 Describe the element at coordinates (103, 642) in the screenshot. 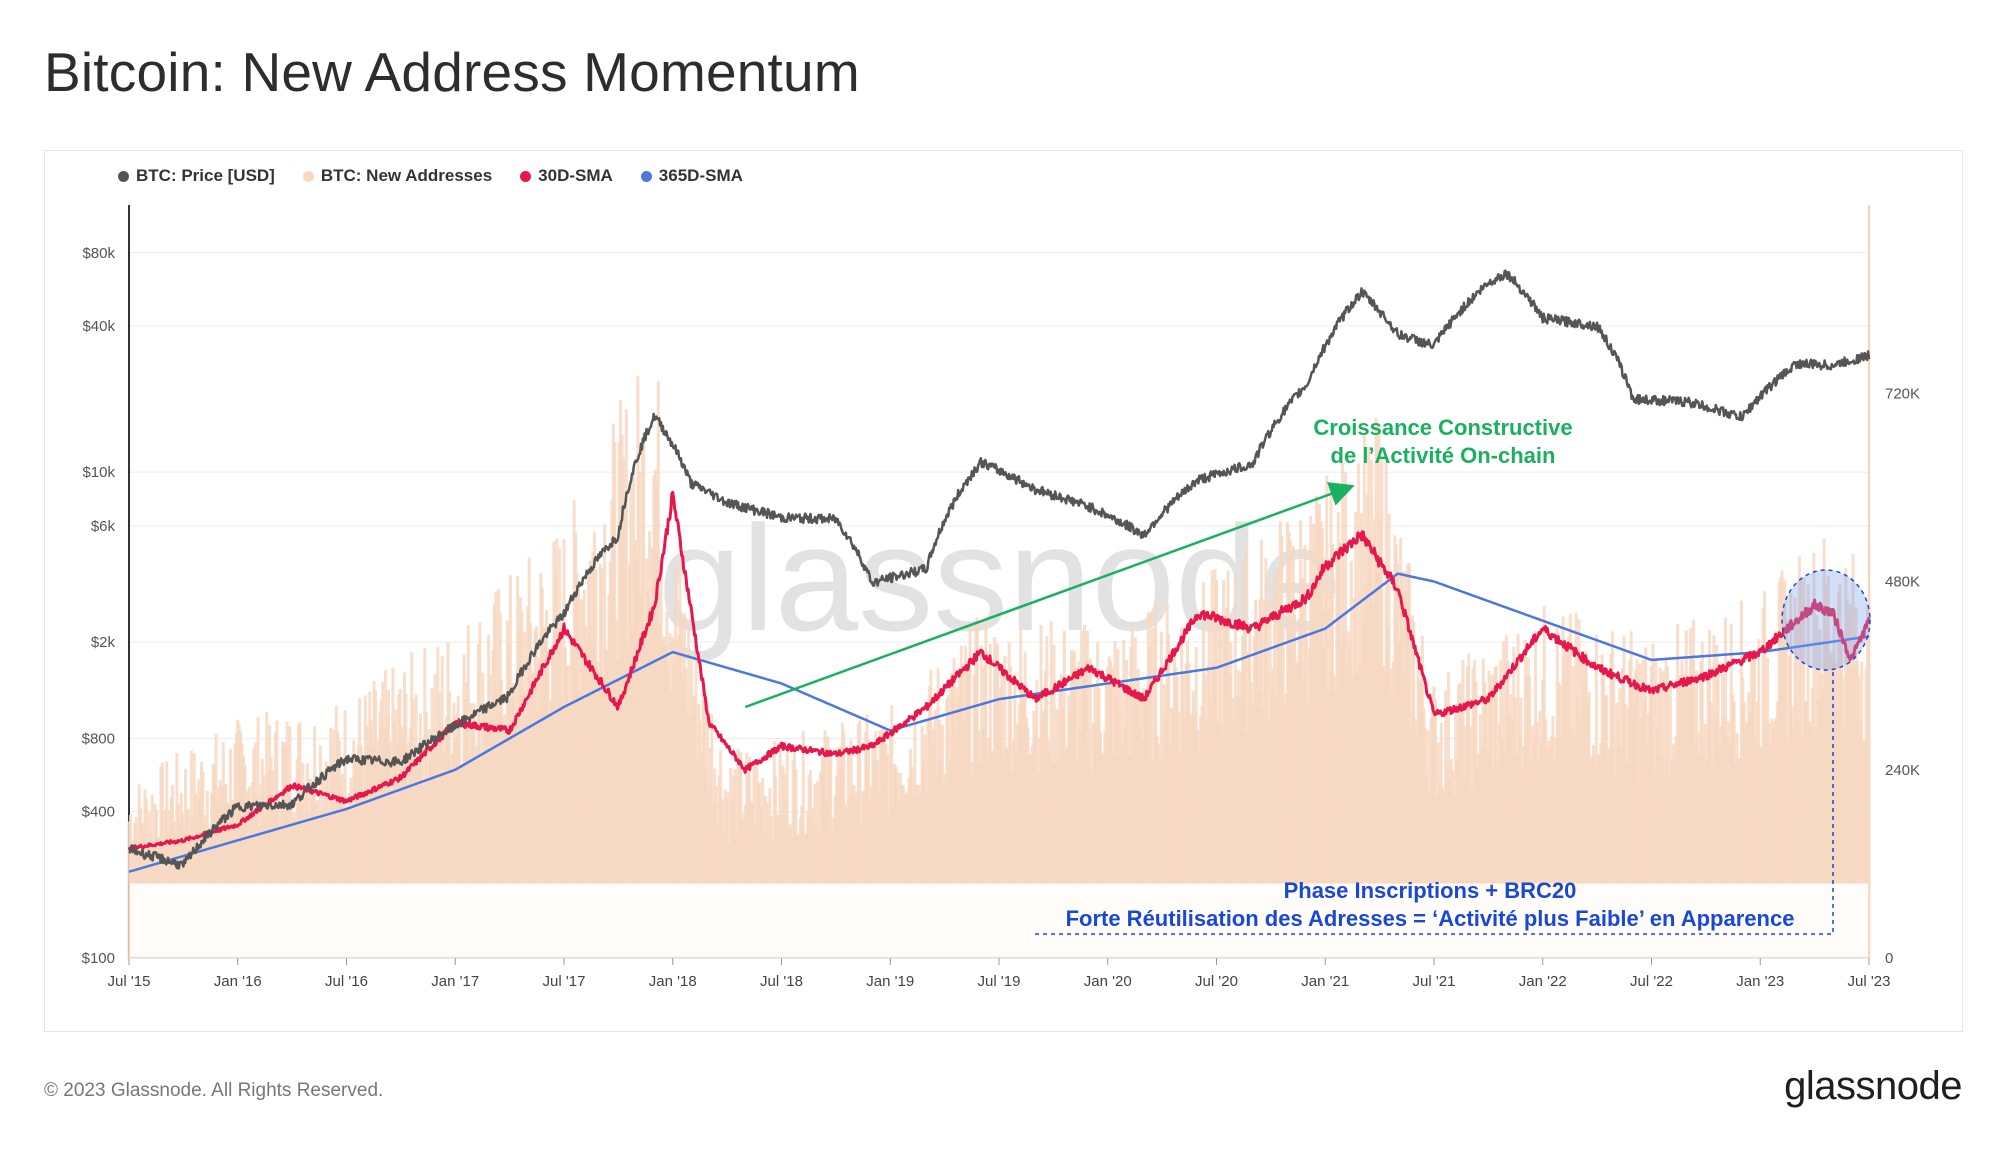

I see `y-left-tick-label: $2k` at that location.